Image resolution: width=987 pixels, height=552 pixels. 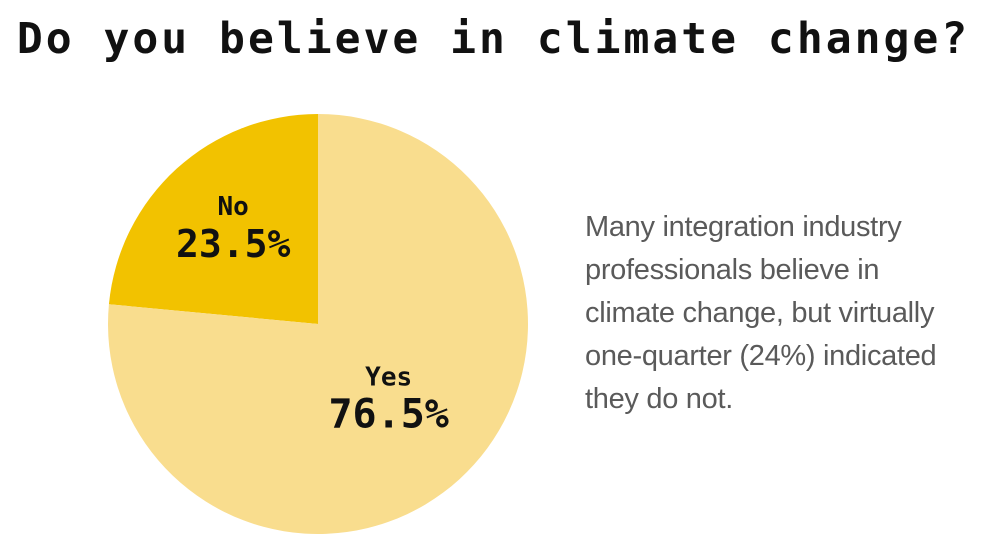 I want to click on slice-value-no: 23.5%, so click(x=233, y=244).